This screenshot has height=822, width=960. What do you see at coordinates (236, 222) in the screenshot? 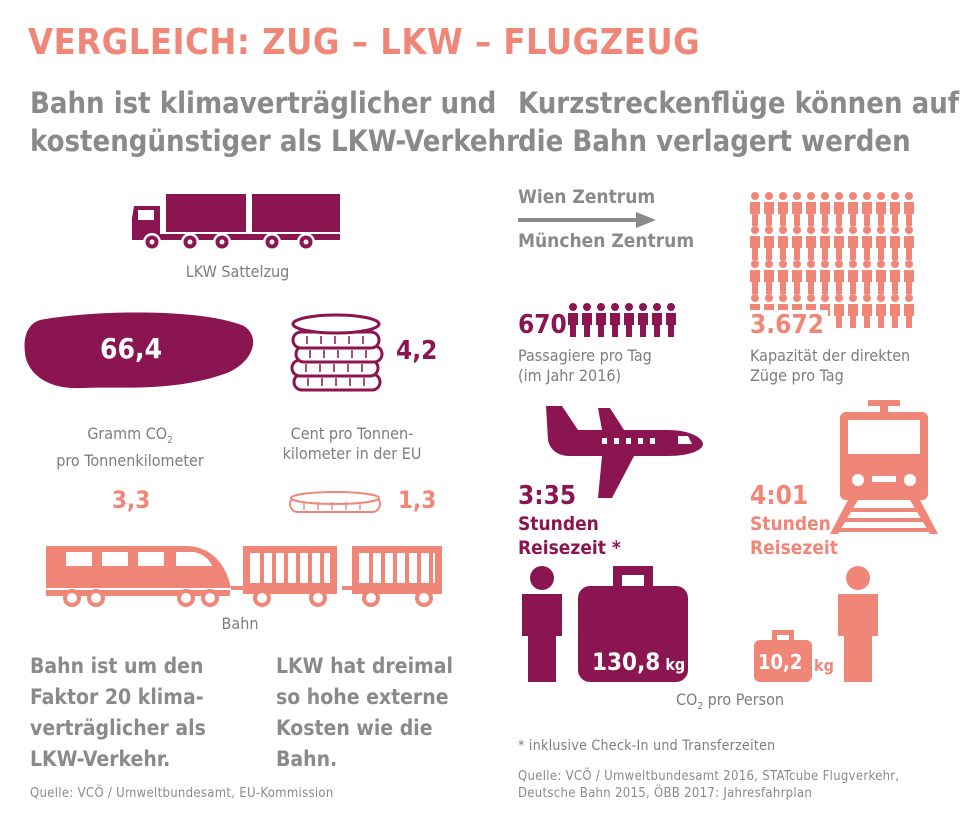
I see `truck-icon` at bounding box center [236, 222].